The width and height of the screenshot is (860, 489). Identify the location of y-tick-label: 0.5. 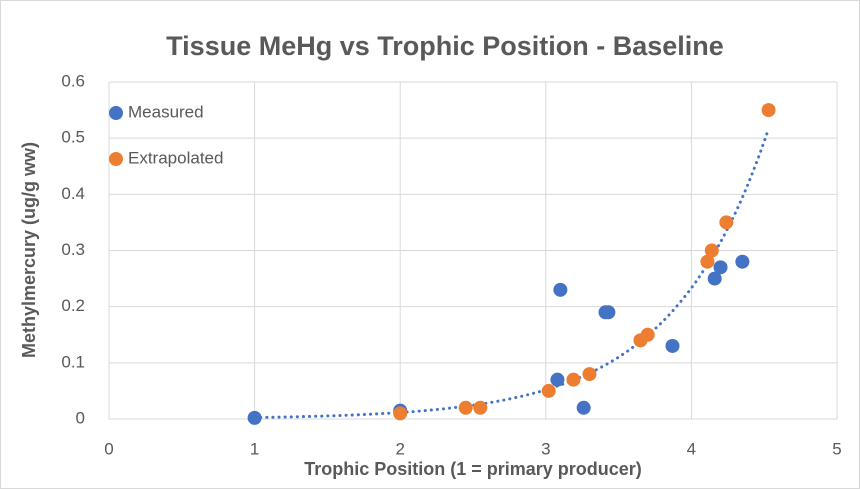
(73, 137).